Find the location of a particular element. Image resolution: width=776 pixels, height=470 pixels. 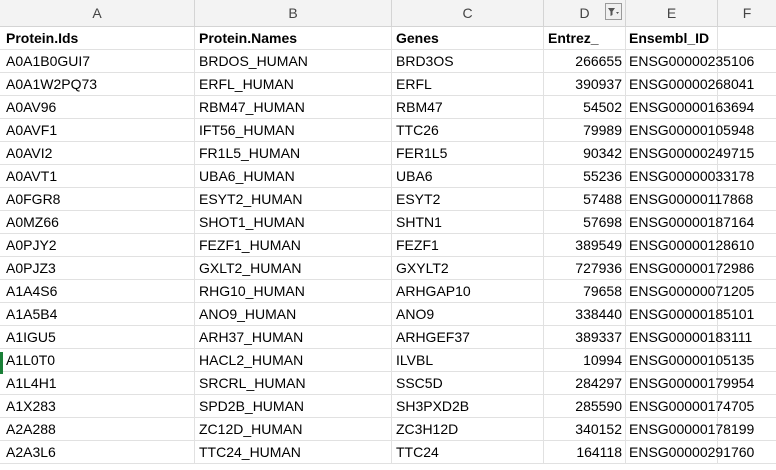

cell-ensembl: ENSG00000172986 is located at coordinates (690, 268).